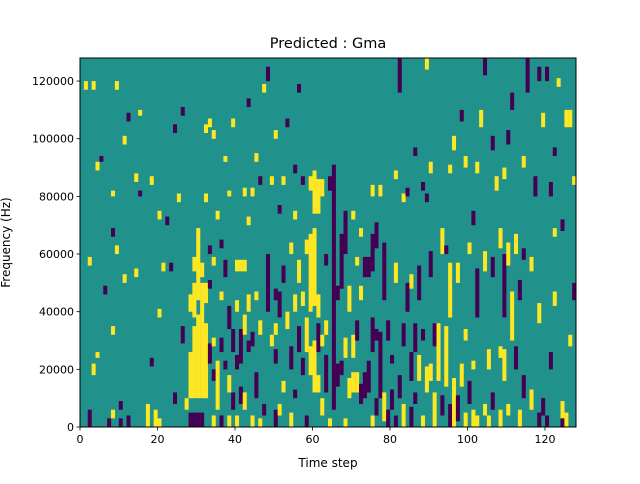 The width and height of the screenshot is (640, 484). I want to click on x-tick-label: 20, so click(158, 439).